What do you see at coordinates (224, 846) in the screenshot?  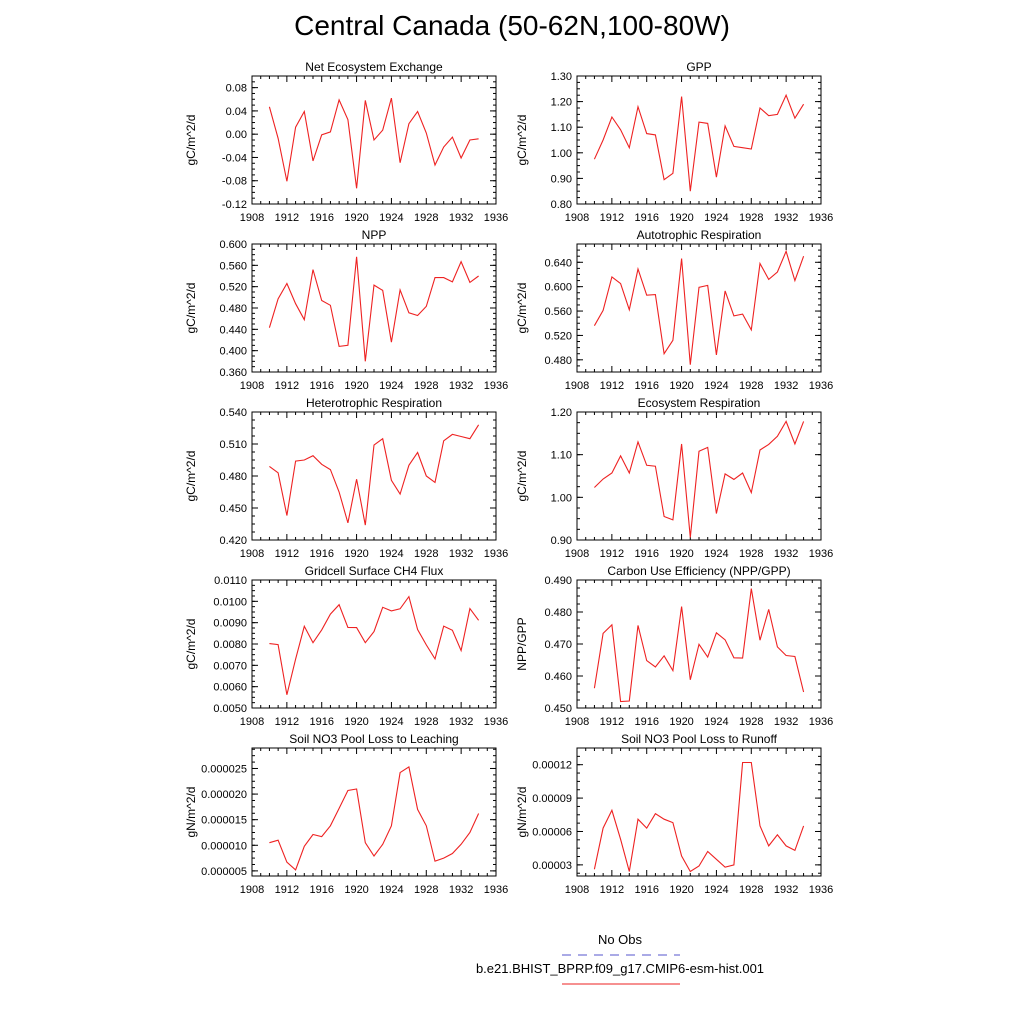 I see `y-tick-label: 0.000010` at bounding box center [224, 846].